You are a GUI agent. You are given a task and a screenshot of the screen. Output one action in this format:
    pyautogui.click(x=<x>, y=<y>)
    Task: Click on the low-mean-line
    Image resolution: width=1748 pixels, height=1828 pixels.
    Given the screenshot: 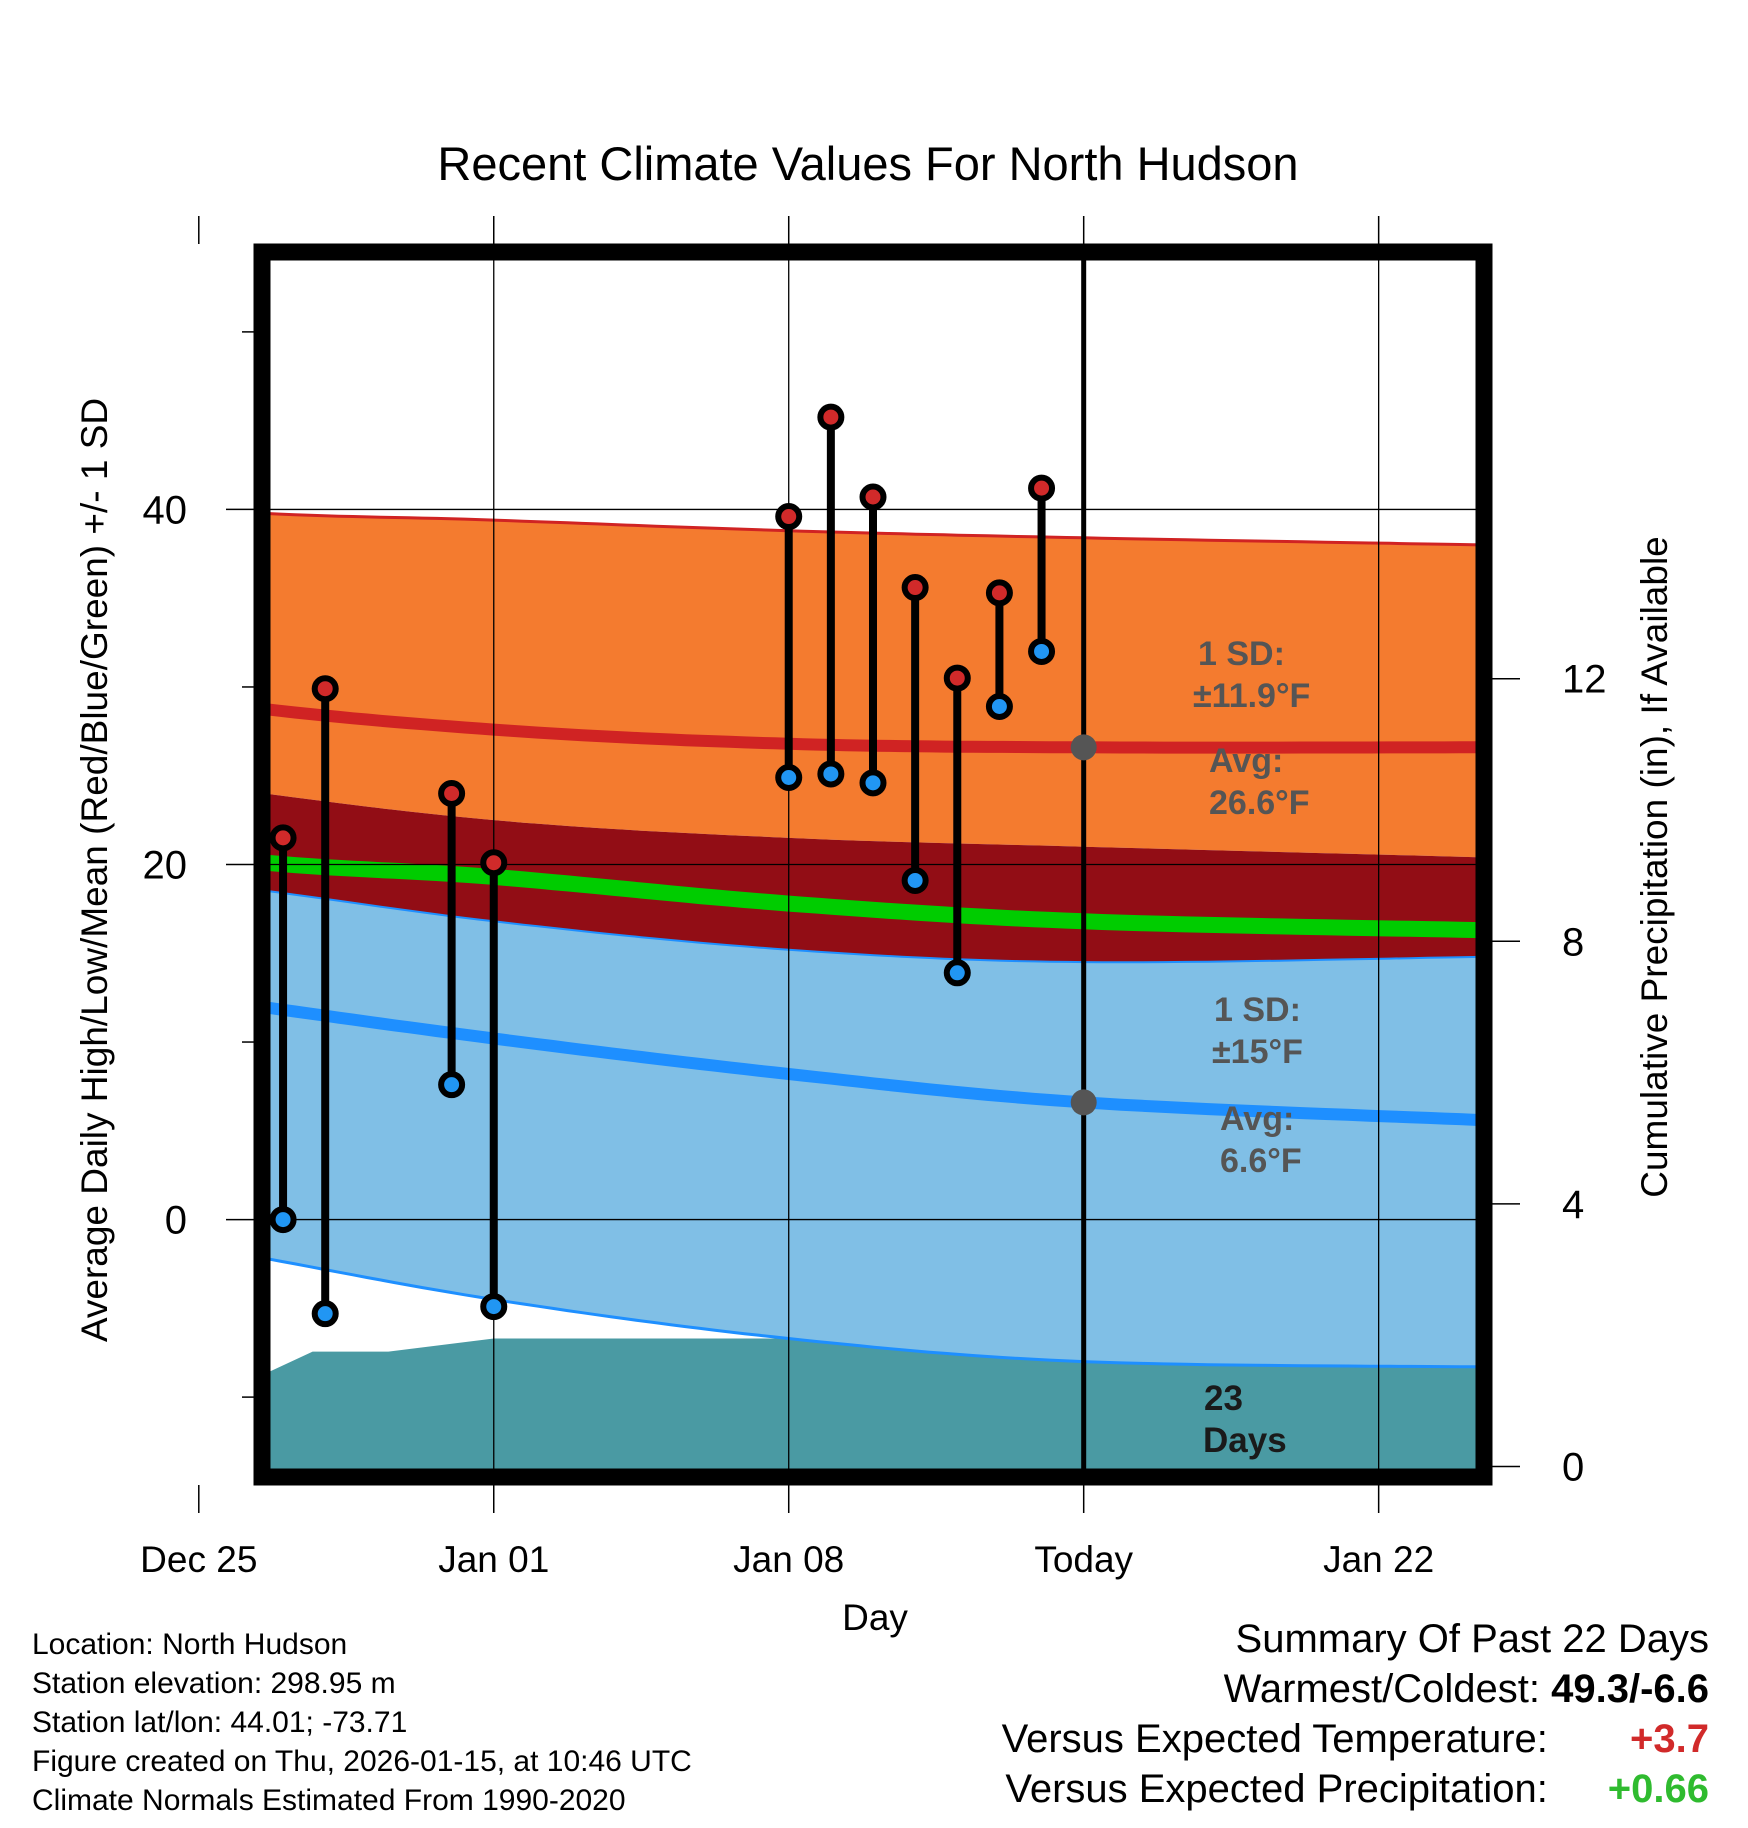 What is the action you would take?
    pyautogui.click(x=873, y=1063)
    